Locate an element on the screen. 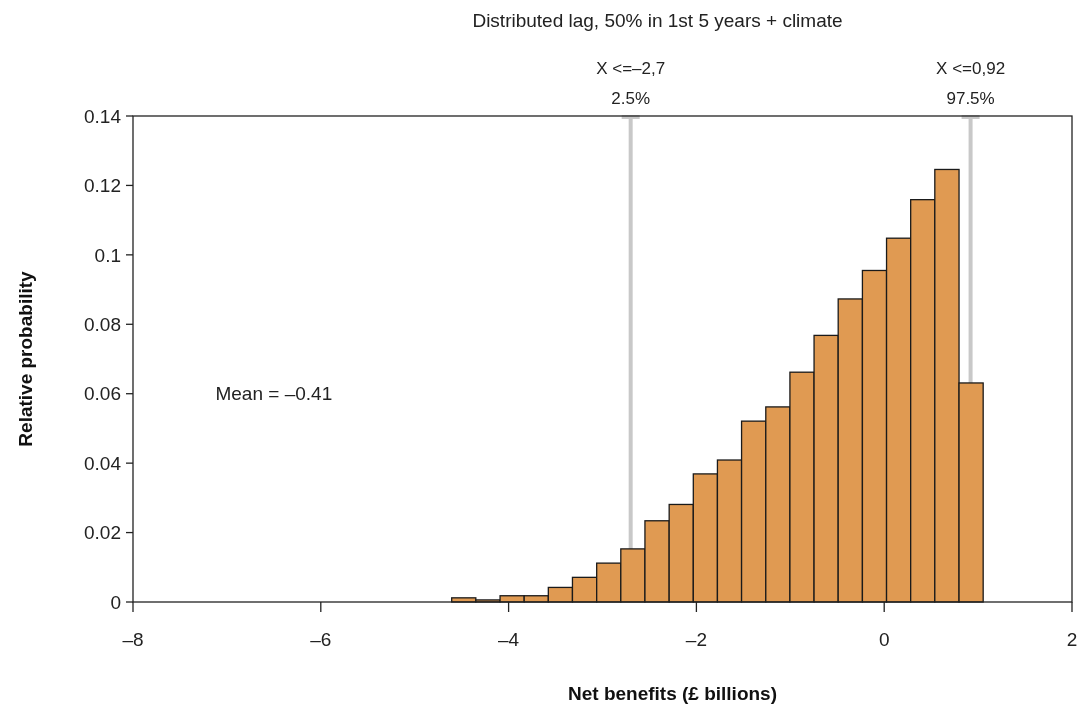  y-tick-label: 0.14 is located at coordinates (103, 116).